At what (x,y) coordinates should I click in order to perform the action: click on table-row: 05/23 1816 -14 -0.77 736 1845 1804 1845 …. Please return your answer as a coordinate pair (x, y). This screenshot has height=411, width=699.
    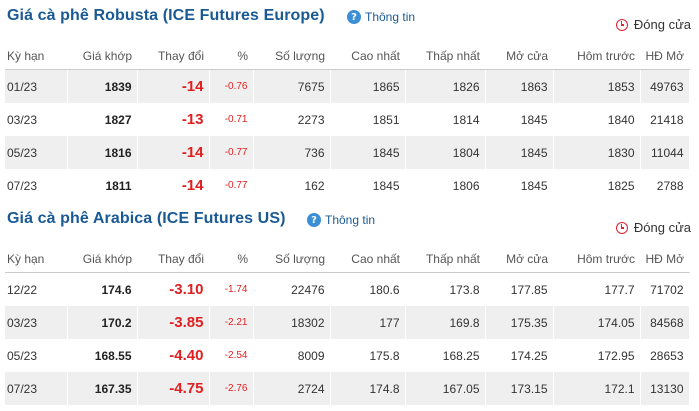
    Looking at the image, I should click on (347, 152).